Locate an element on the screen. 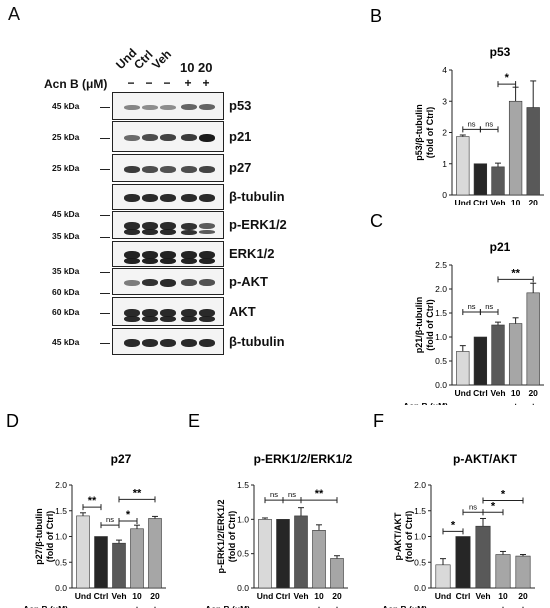 This screenshot has width=550, height=608. y-tick-label: 4 is located at coordinates (444, 70).